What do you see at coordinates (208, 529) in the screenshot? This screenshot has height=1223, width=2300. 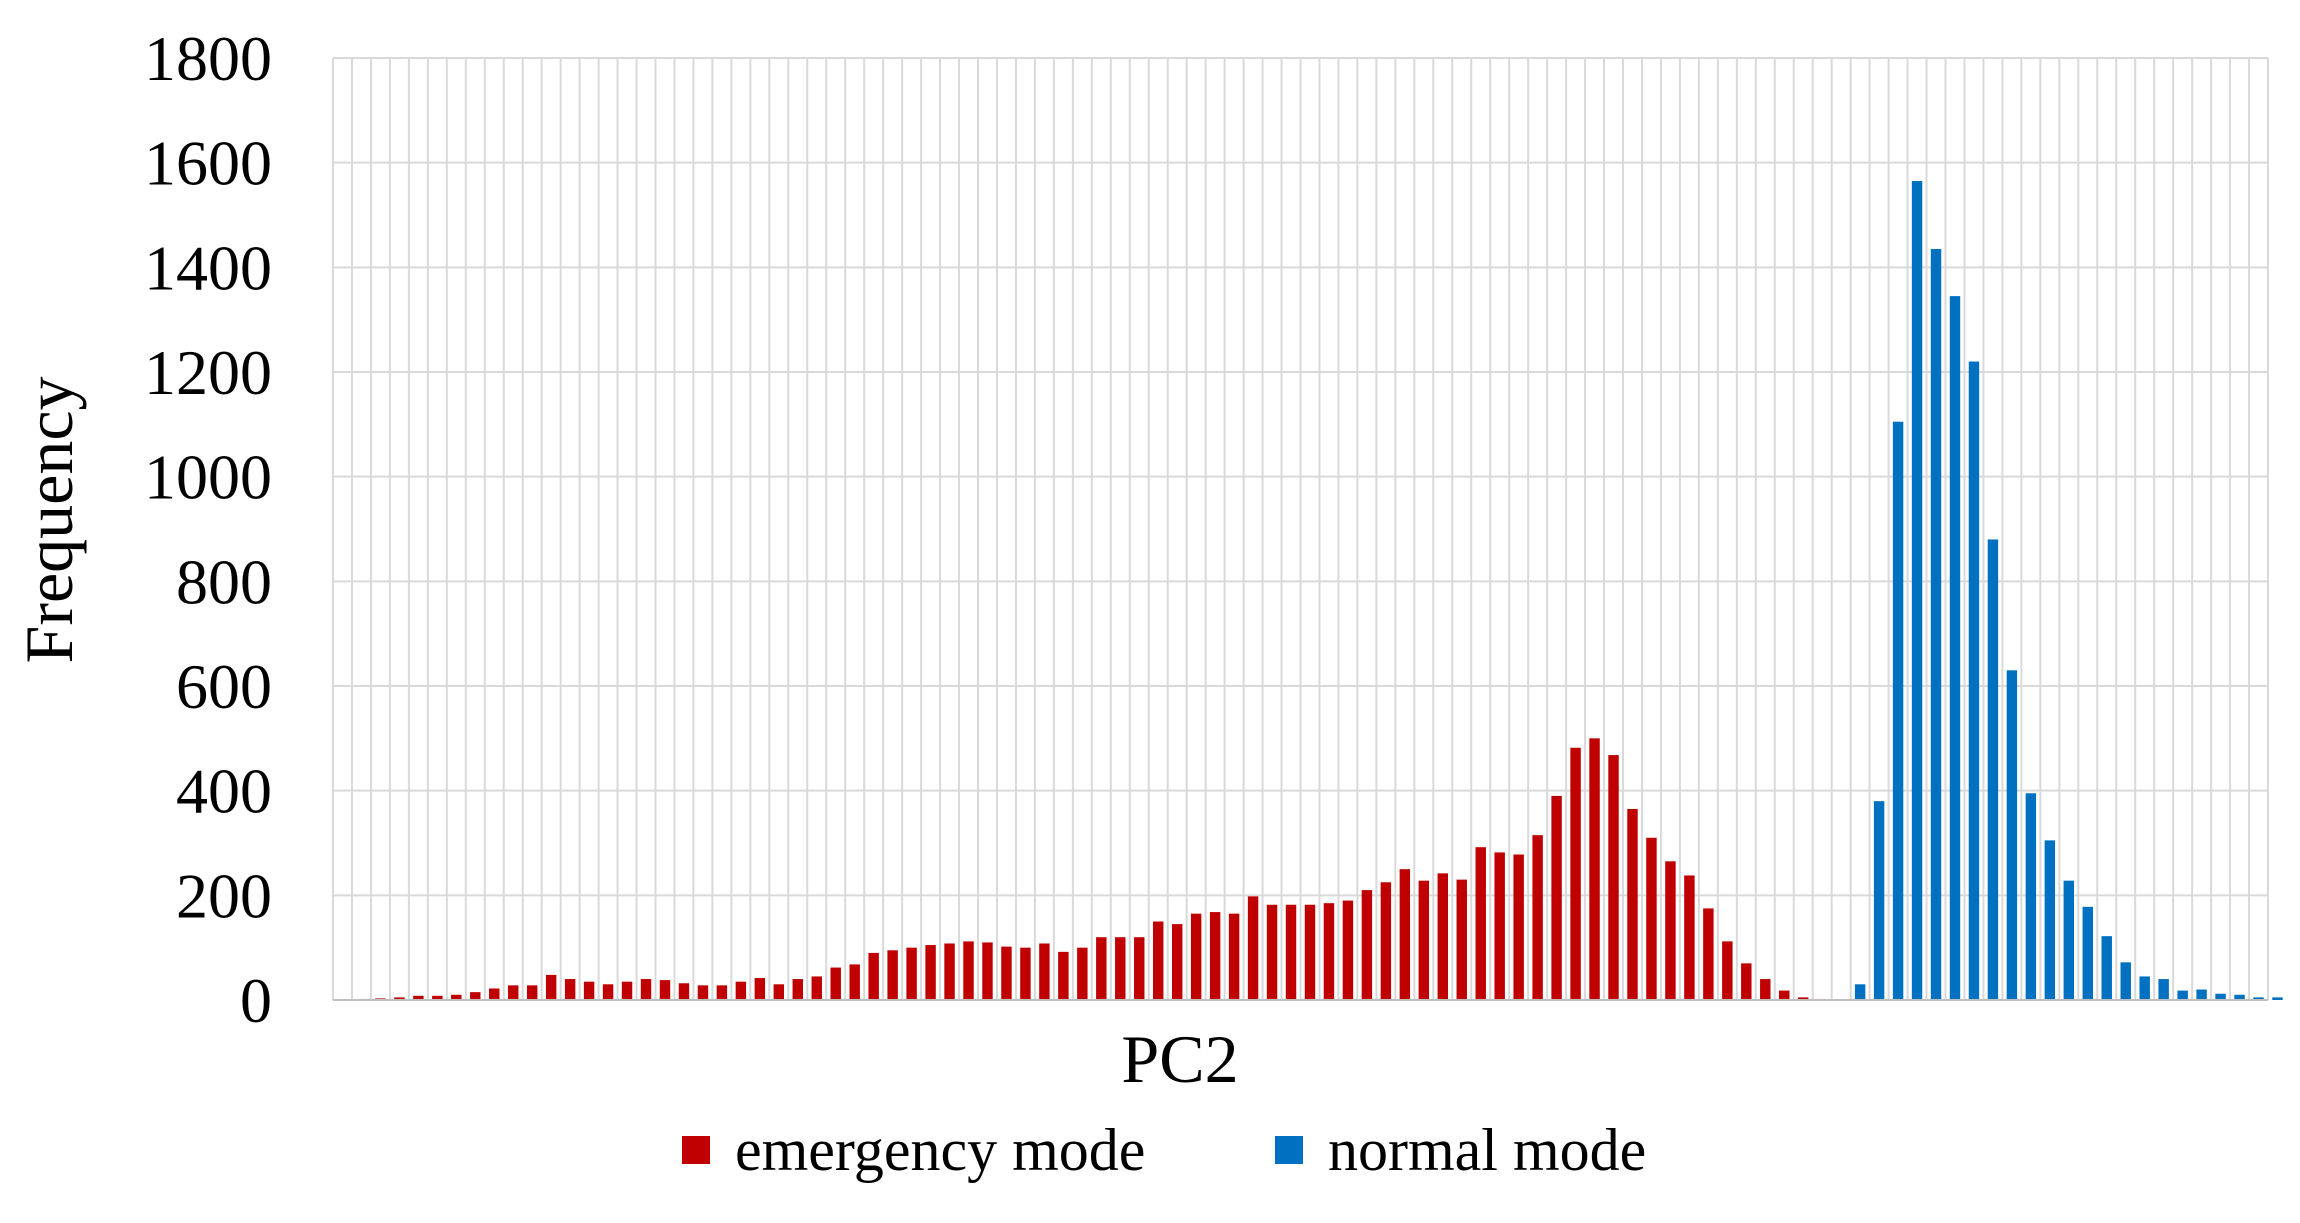 I see `y-tick-labels: 0 200 400 600 800 1000 1200 1400 1600 1800` at bounding box center [208, 529].